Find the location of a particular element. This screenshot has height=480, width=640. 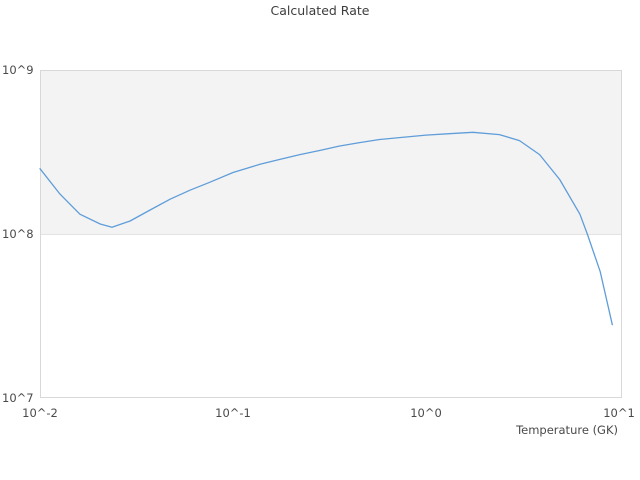

y-tick-label: 10^7 is located at coordinates (18, 398).